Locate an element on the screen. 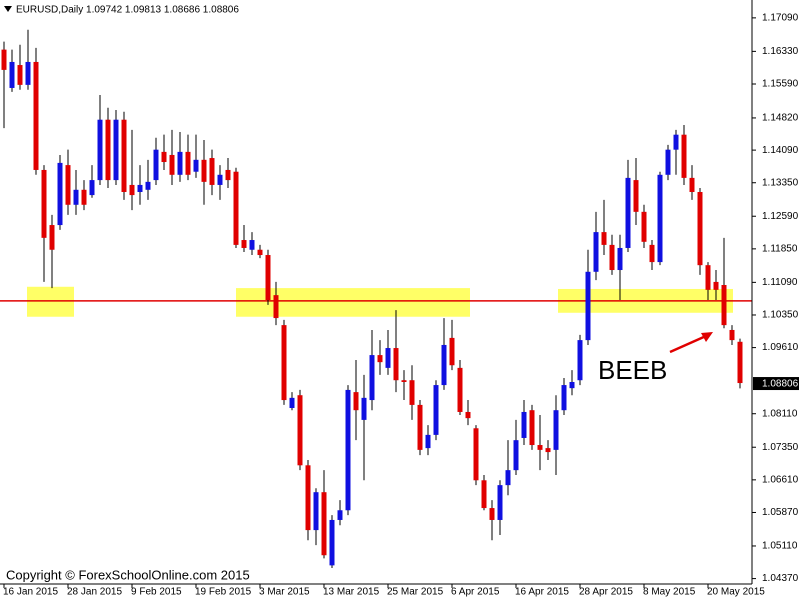 The height and width of the screenshot is (600, 800). y-tick-label: 1.13350 is located at coordinates (780, 182).